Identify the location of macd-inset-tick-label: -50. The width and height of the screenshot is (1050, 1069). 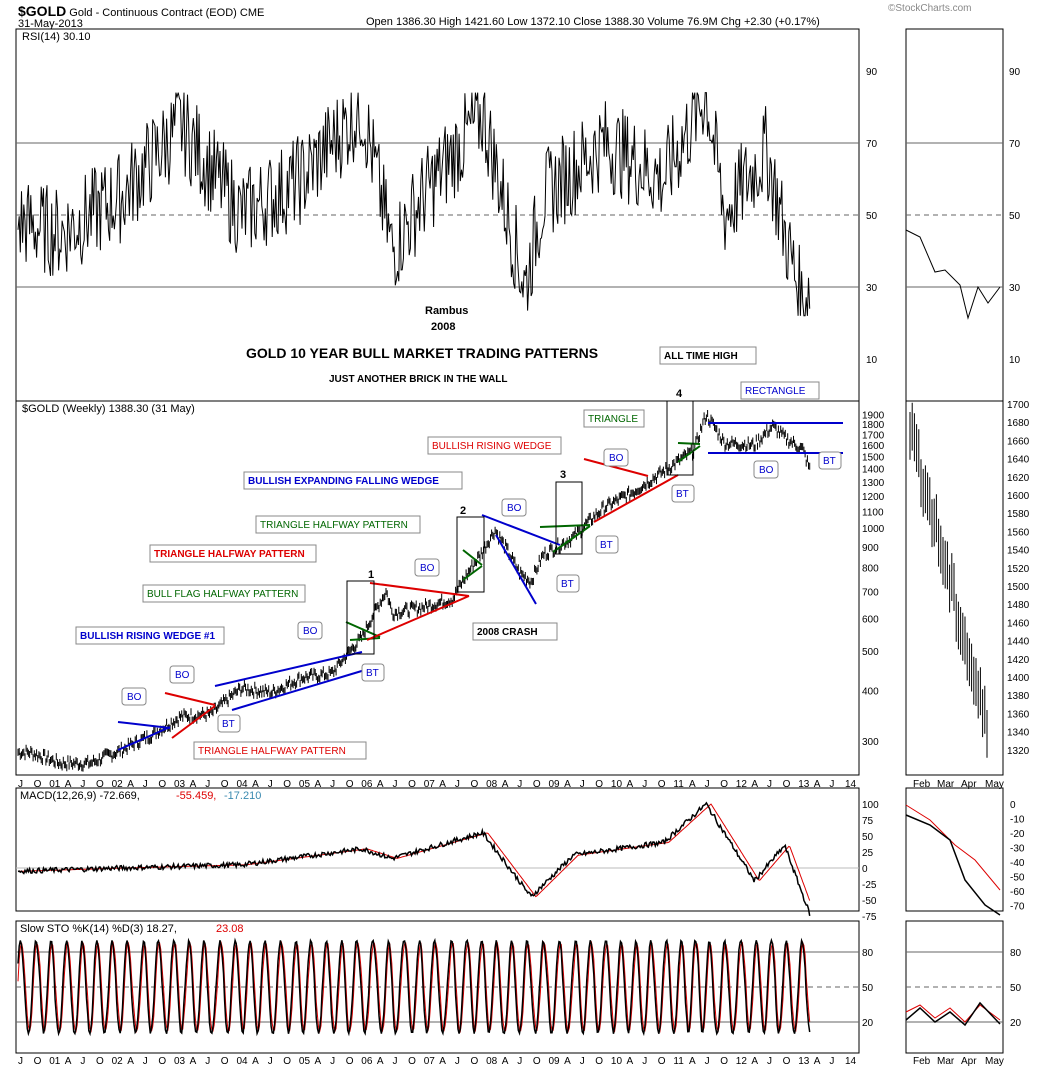
(1017, 878).